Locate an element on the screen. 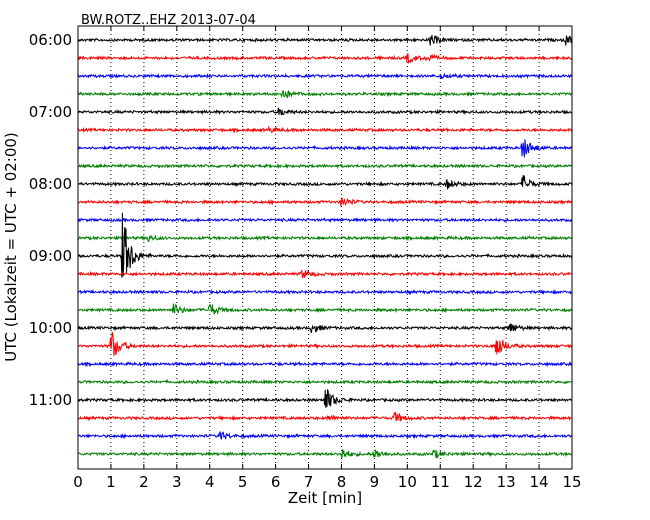 This screenshot has height=520, width=650. y-axis-title: UTC (Lokalzeit = UTC + 02:00) is located at coordinates (11, 247).